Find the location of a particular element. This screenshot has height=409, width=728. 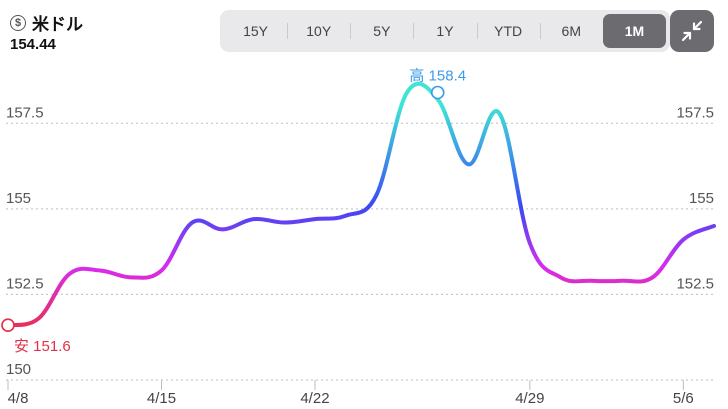

range-button-5y: 5Y is located at coordinates (381, 31).